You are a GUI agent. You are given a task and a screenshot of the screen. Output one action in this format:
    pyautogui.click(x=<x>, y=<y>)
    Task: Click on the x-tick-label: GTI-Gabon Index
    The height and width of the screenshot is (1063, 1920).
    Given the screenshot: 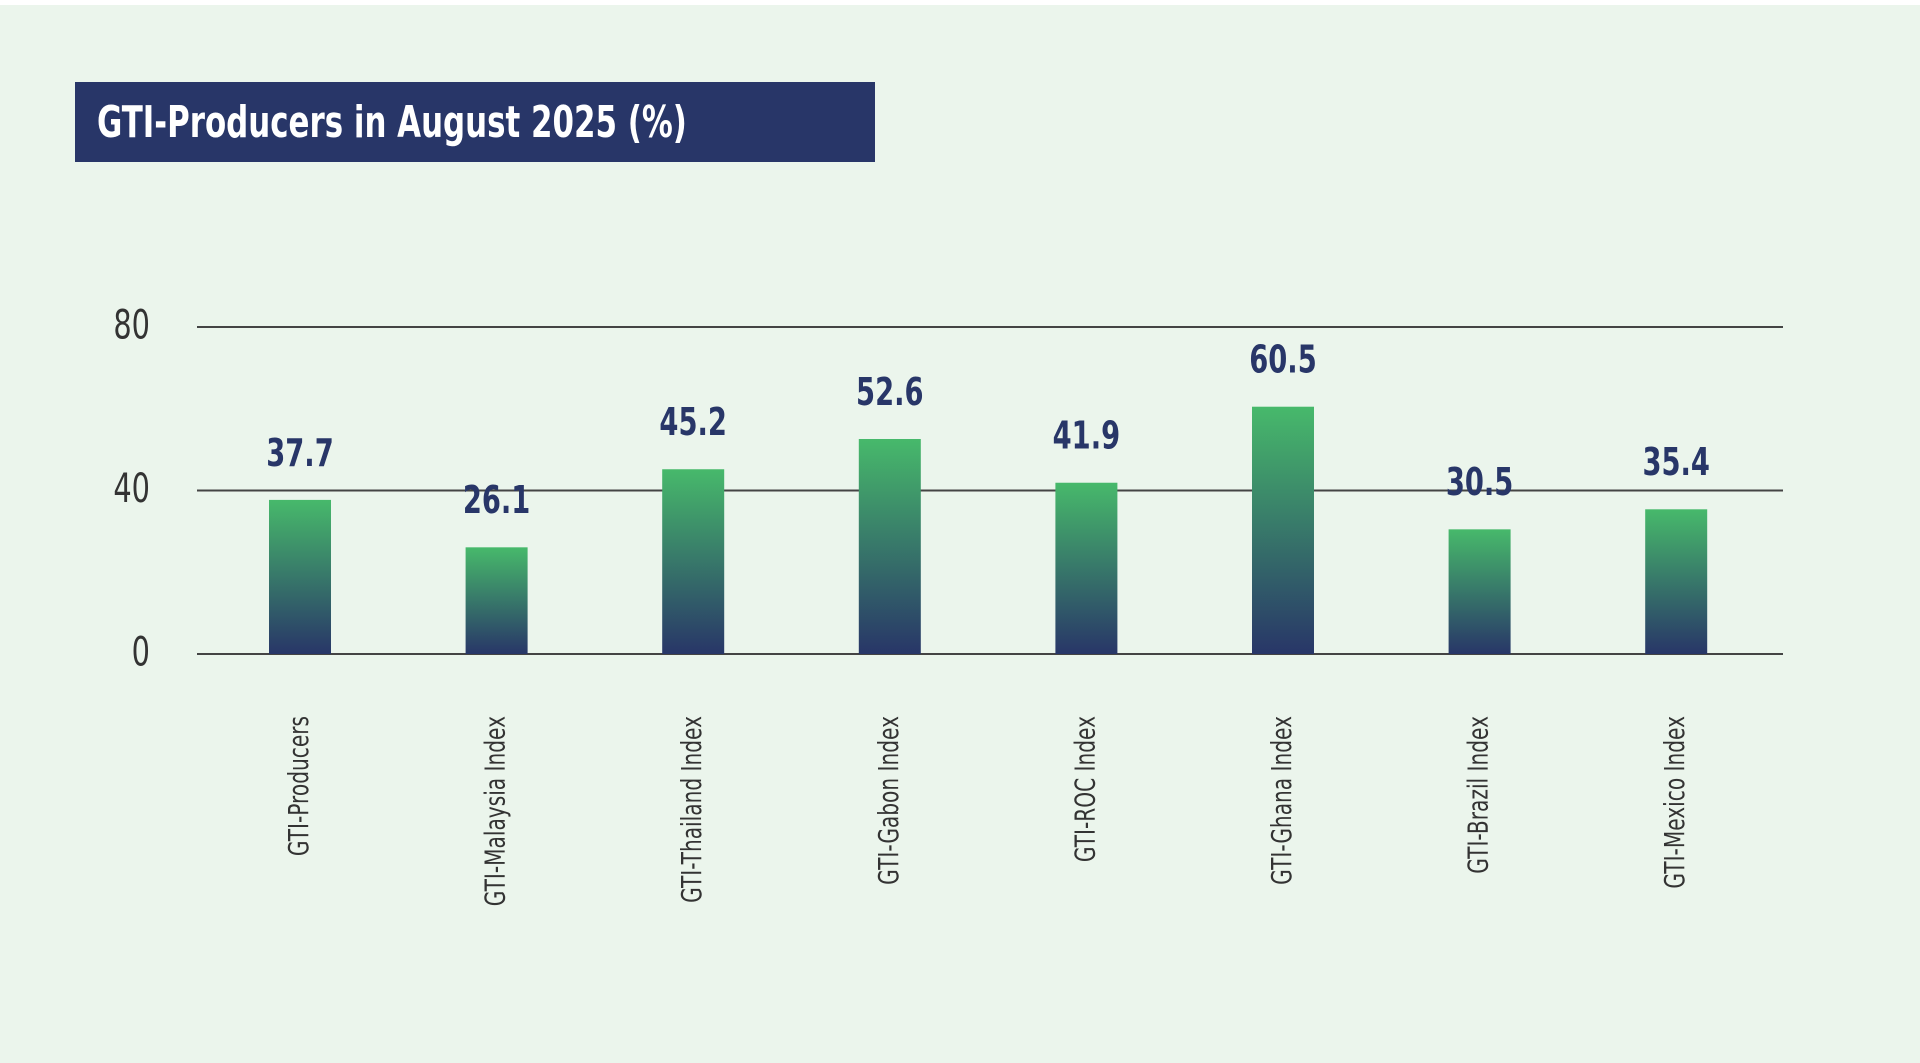 What is the action you would take?
    pyautogui.click(x=887, y=800)
    